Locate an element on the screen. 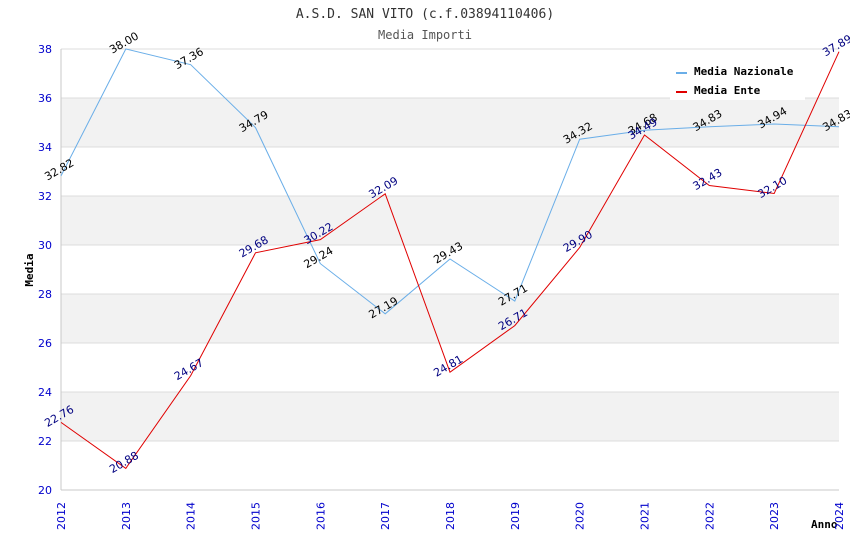  data-label-media-ente: 24.81 is located at coordinates (448, 366).